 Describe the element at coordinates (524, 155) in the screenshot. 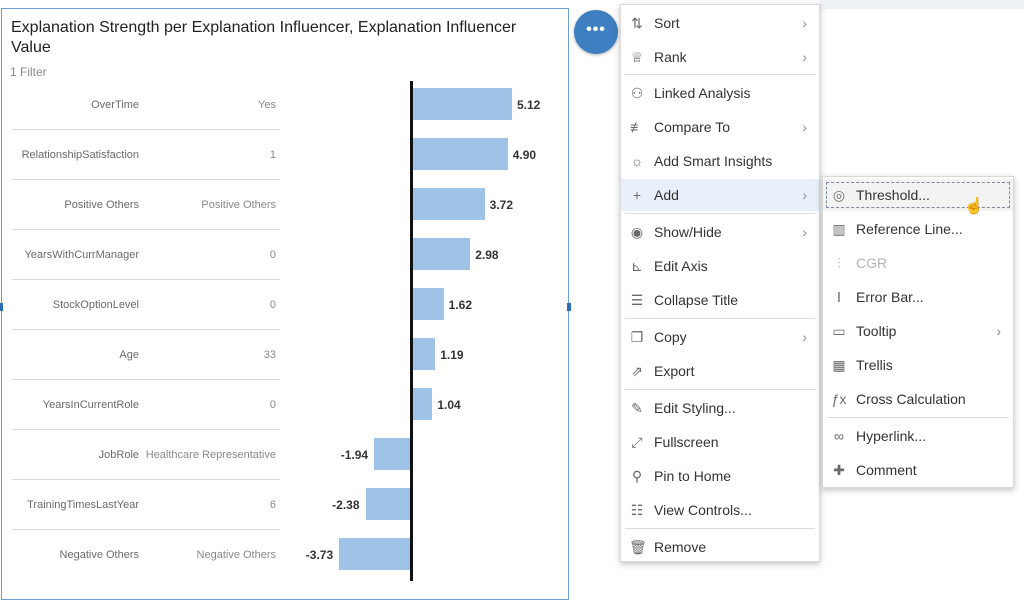

I see `bar-value-label: 4.90` at that location.